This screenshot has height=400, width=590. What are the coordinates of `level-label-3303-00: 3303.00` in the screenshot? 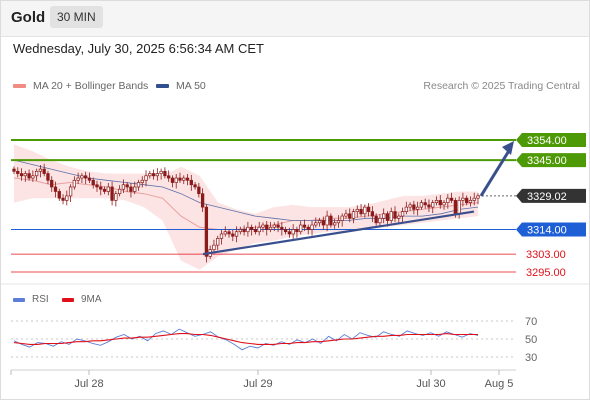 It's located at (546, 255).